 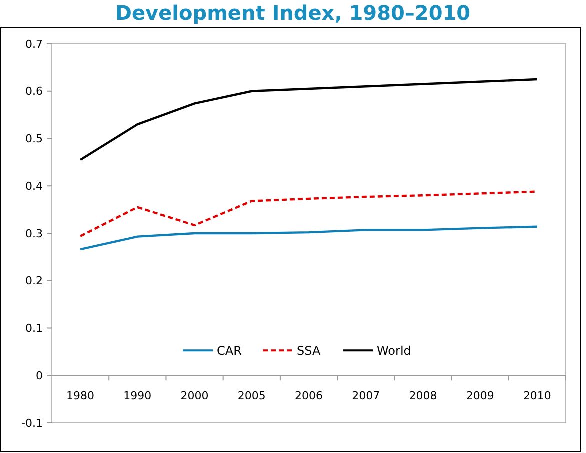 I want to click on y-tick-label: 0.5, so click(x=34, y=139).